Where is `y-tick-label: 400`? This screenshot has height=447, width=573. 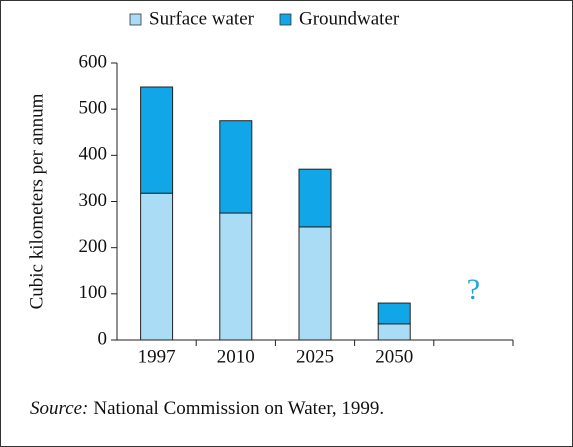 y-tick-label: 400 is located at coordinates (93, 154).